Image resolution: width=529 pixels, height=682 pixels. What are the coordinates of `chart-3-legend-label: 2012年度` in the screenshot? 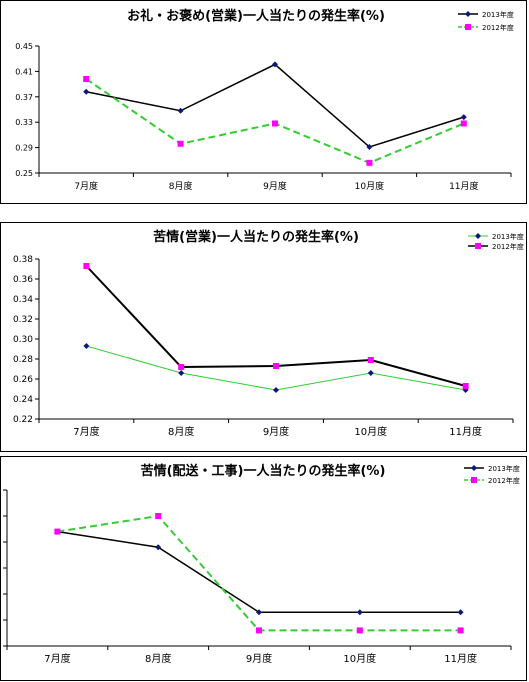 It's located at (504, 480).